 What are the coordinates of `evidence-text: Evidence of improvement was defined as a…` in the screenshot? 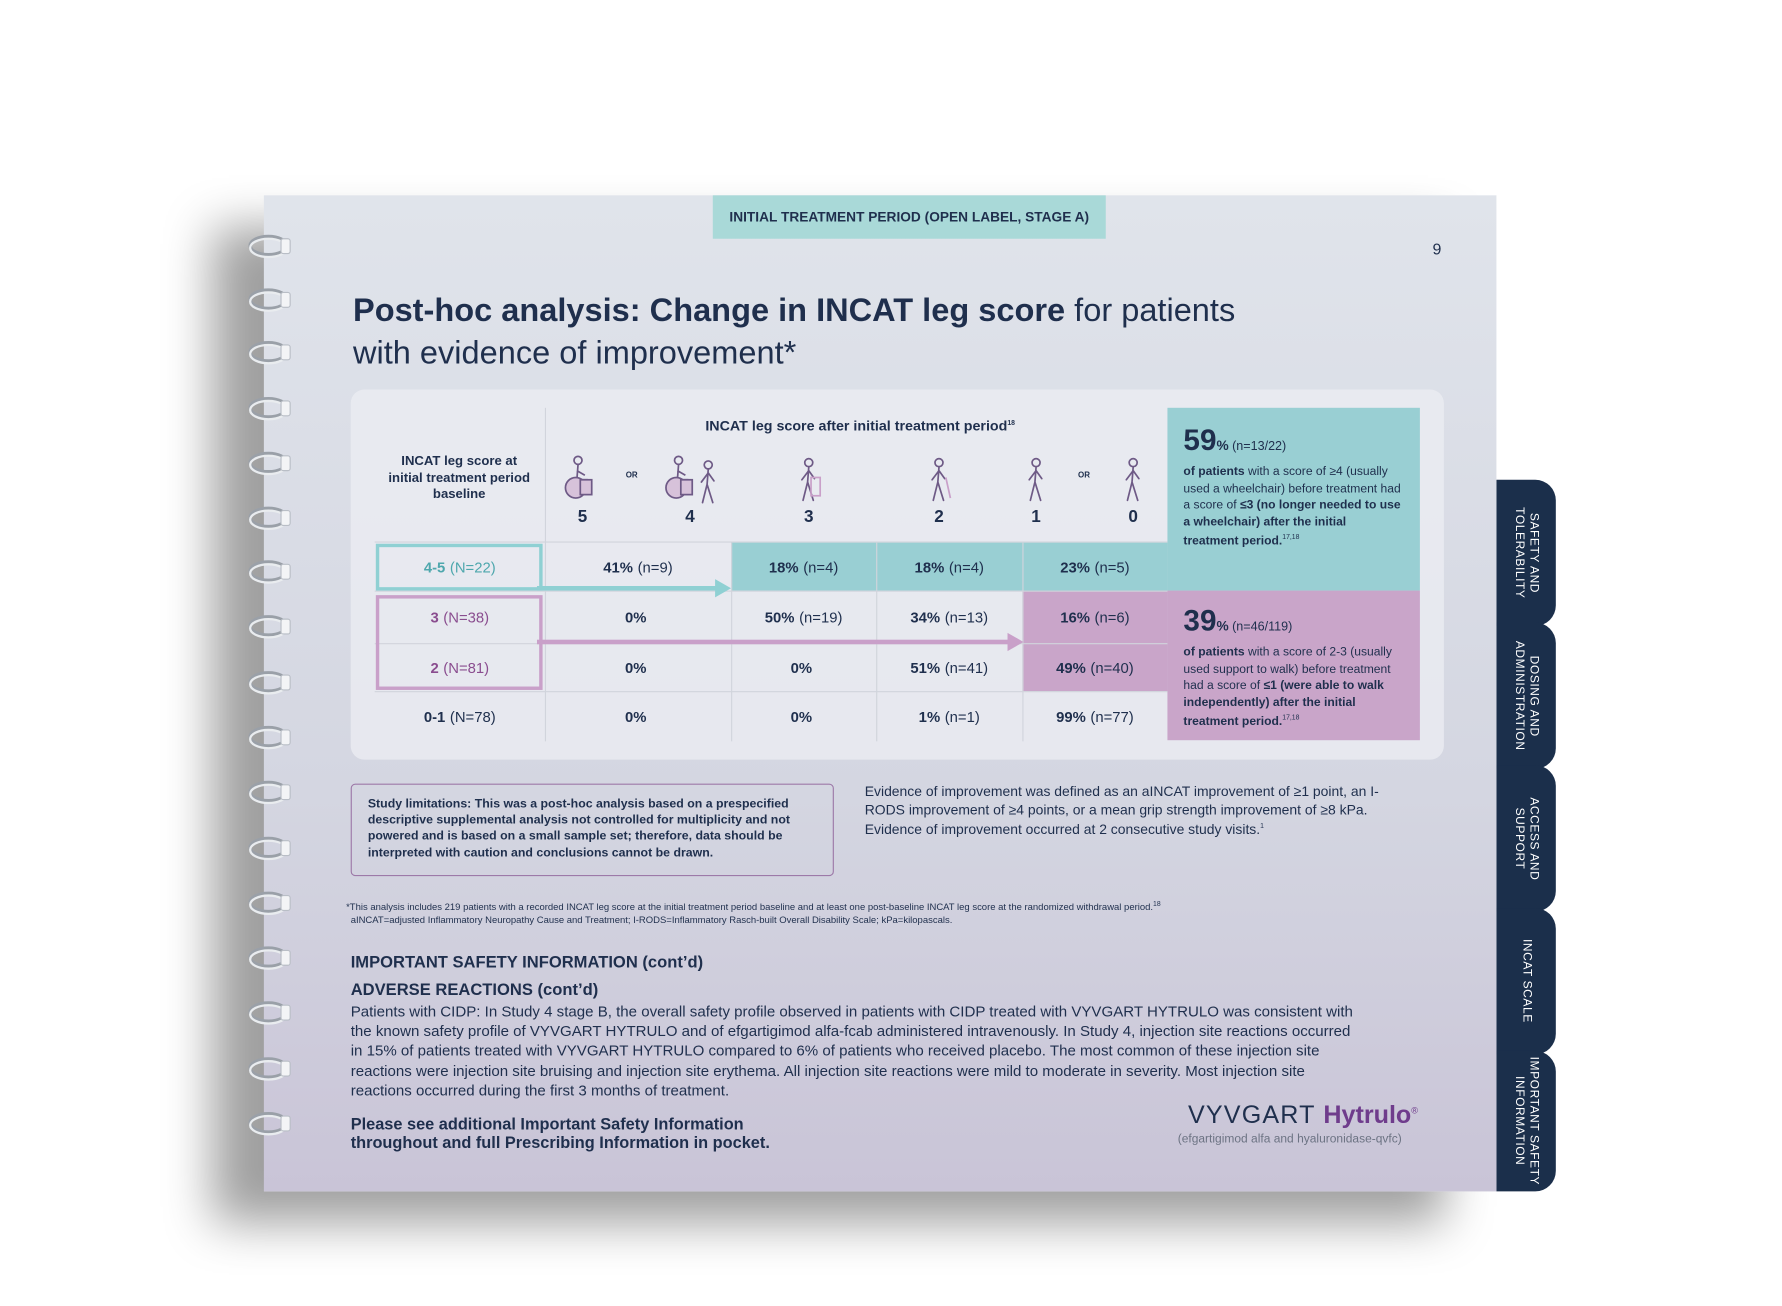 It's located at (1121, 810).